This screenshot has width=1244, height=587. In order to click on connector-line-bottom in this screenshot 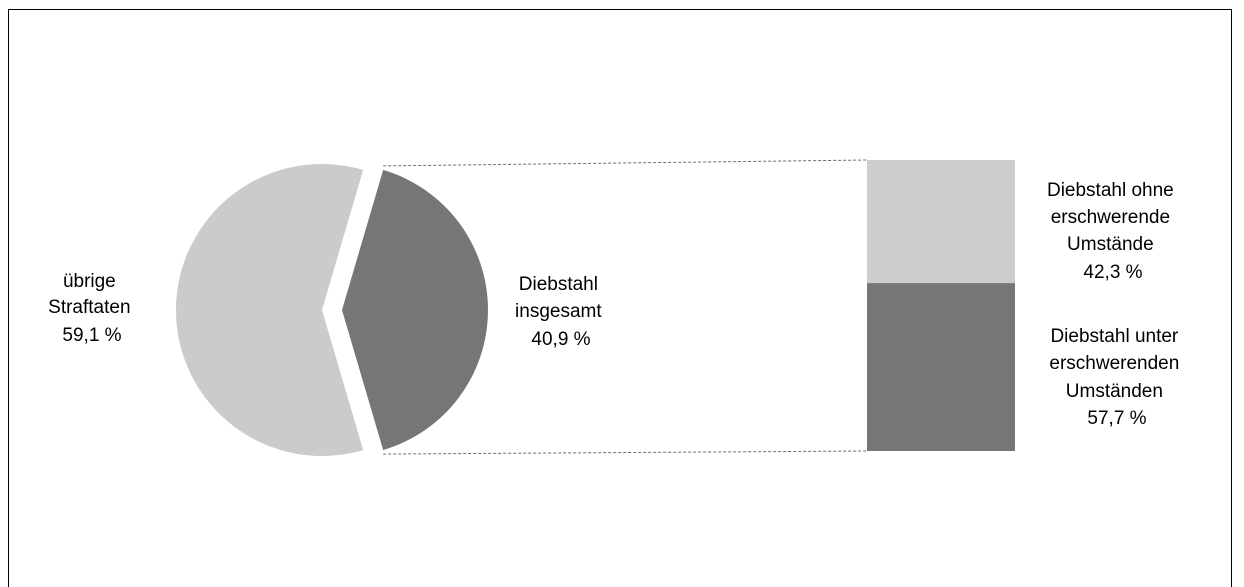, I will do `click(625, 452)`.